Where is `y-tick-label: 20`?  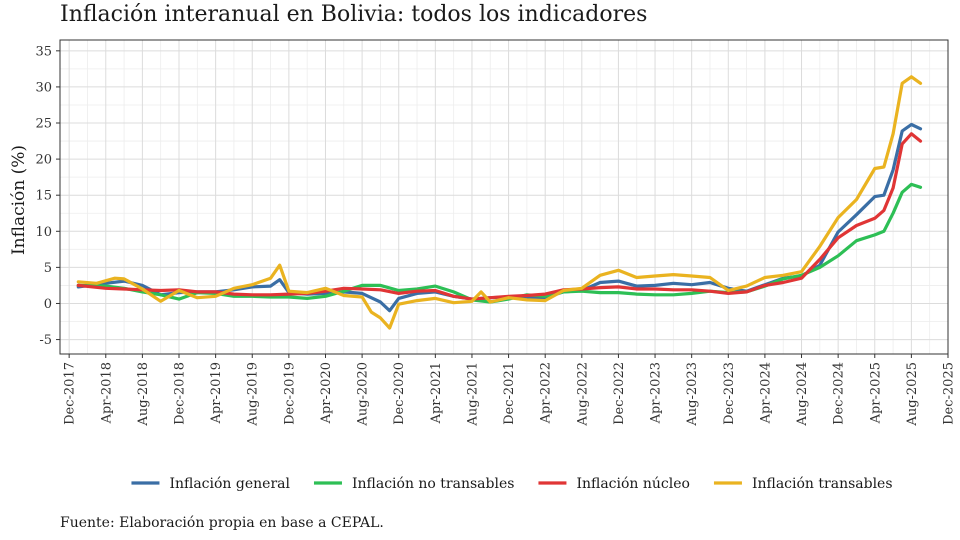 y-tick-label: 20 is located at coordinates (43, 160).